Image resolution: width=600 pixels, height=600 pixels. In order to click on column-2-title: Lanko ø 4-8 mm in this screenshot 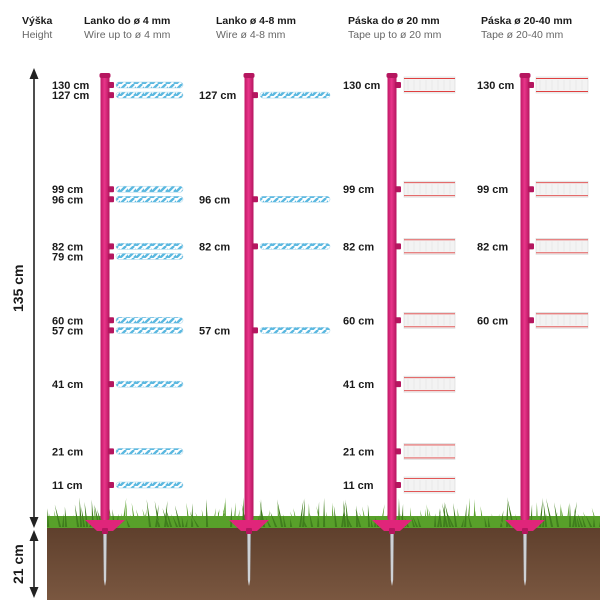, I will do `click(256, 21)`.